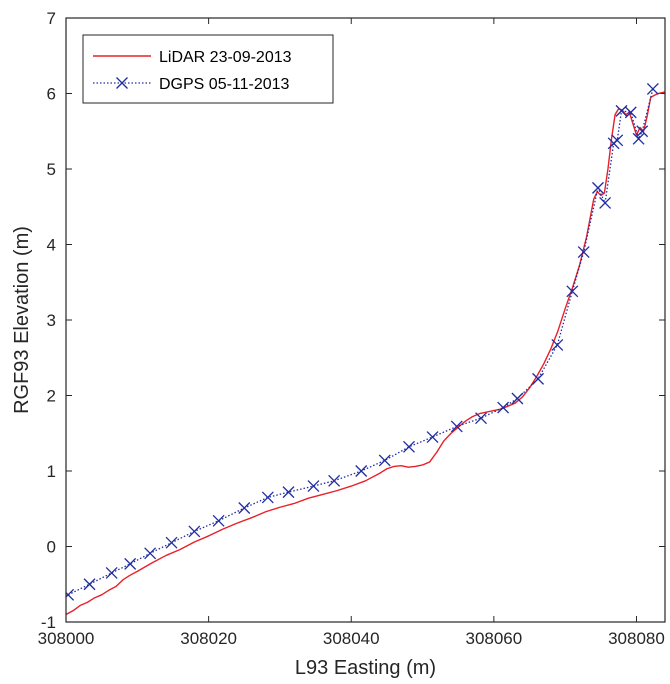  I want to click on legend-x-marker, so click(122, 83).